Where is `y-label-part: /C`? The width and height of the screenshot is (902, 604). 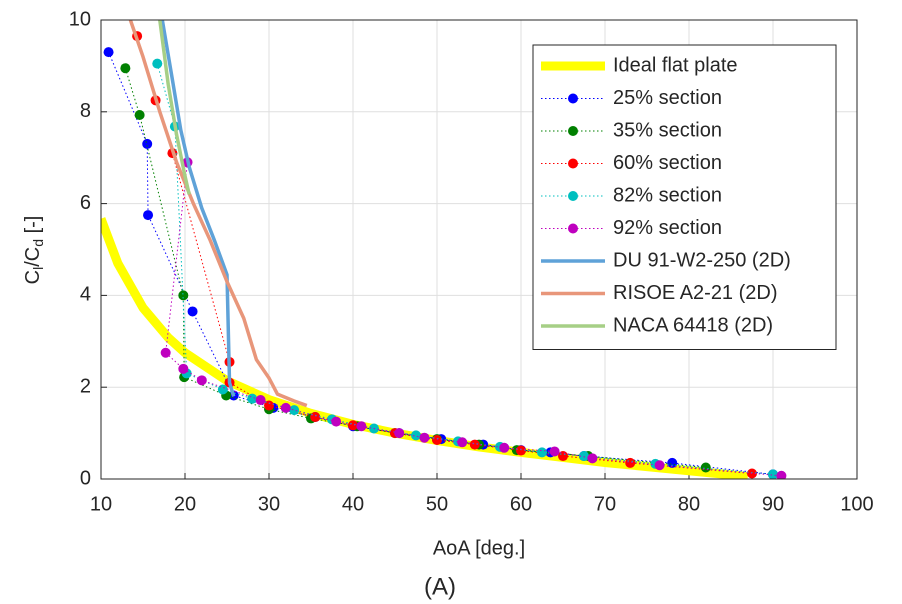
y-label-part: /C is located at coordinates (33, 257).